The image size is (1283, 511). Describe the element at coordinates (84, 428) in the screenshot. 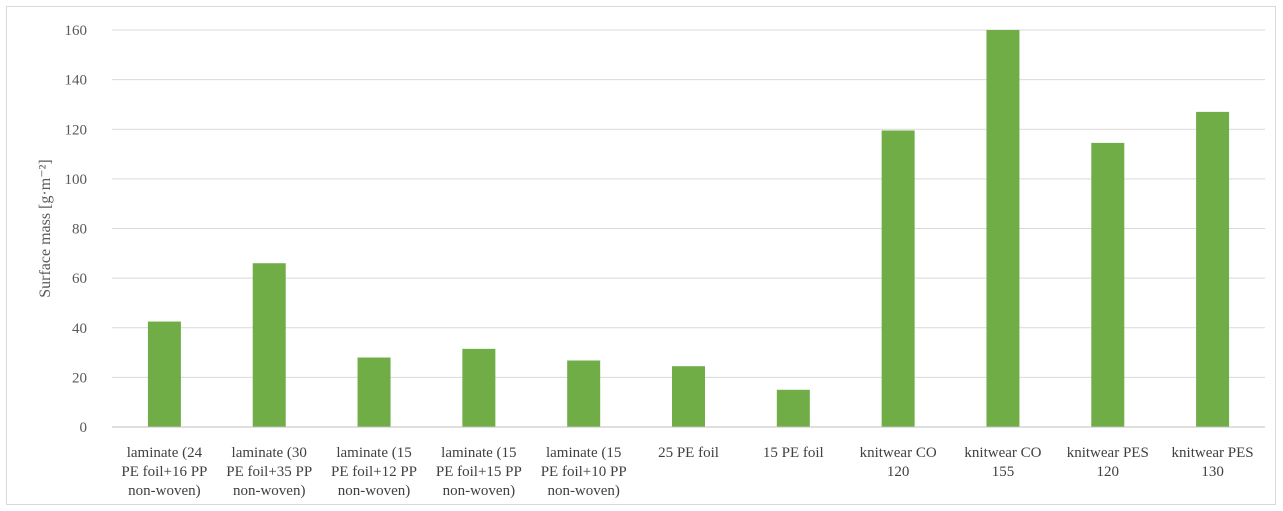

I see `y-tick-label: 0` at that location.